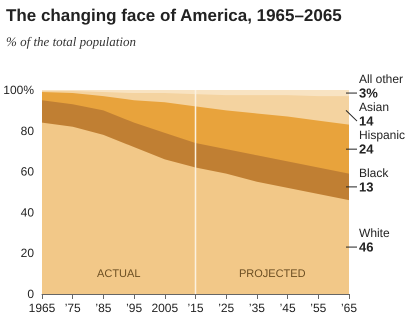 This screenshot has height=324, width=417. I want to click on y-tick-label: 60, so click(27, 171).